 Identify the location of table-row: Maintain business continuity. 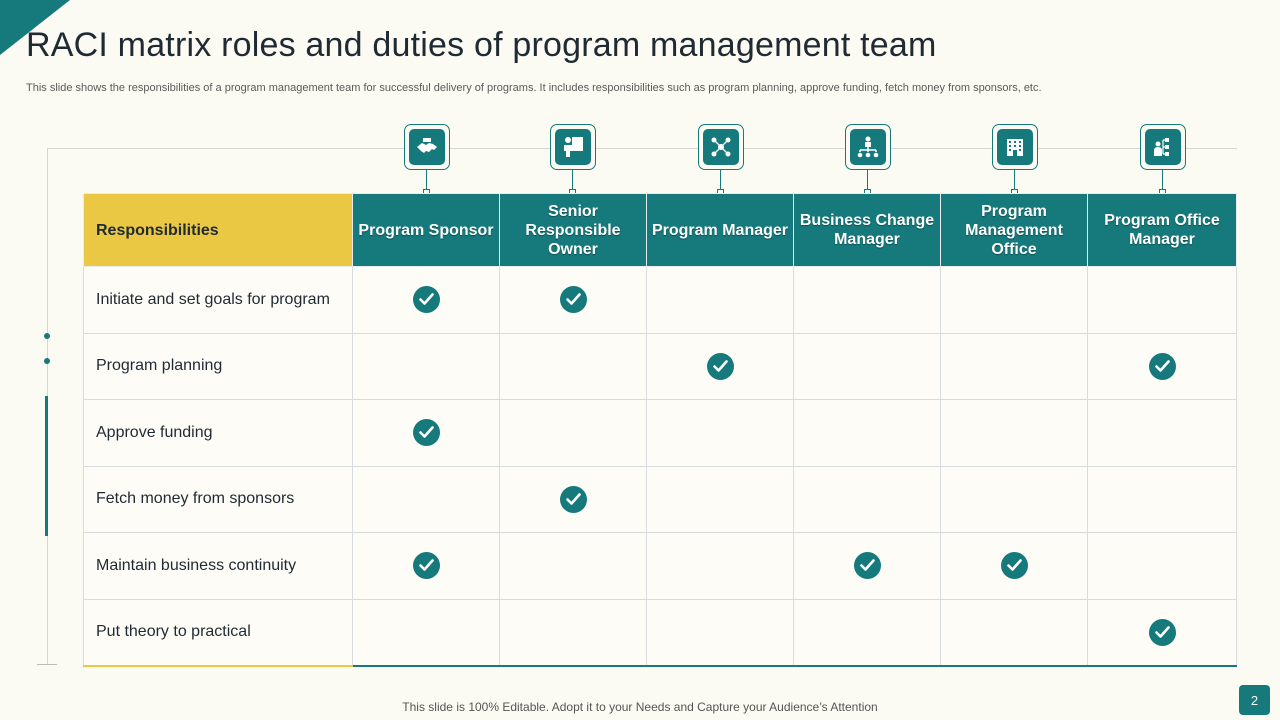
(660, 566).